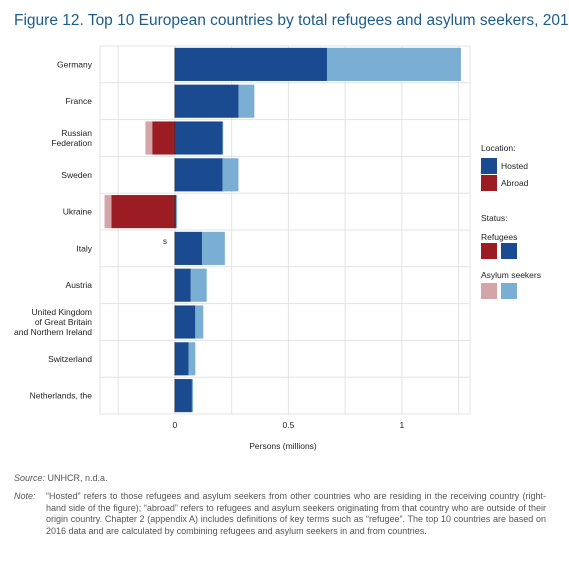 The width and height of the screenshot is (569, 569). Describe the element at coordinates (77, 478) in the screenshot. I see `source-text: UNHCR, n.d.a.` at that location.